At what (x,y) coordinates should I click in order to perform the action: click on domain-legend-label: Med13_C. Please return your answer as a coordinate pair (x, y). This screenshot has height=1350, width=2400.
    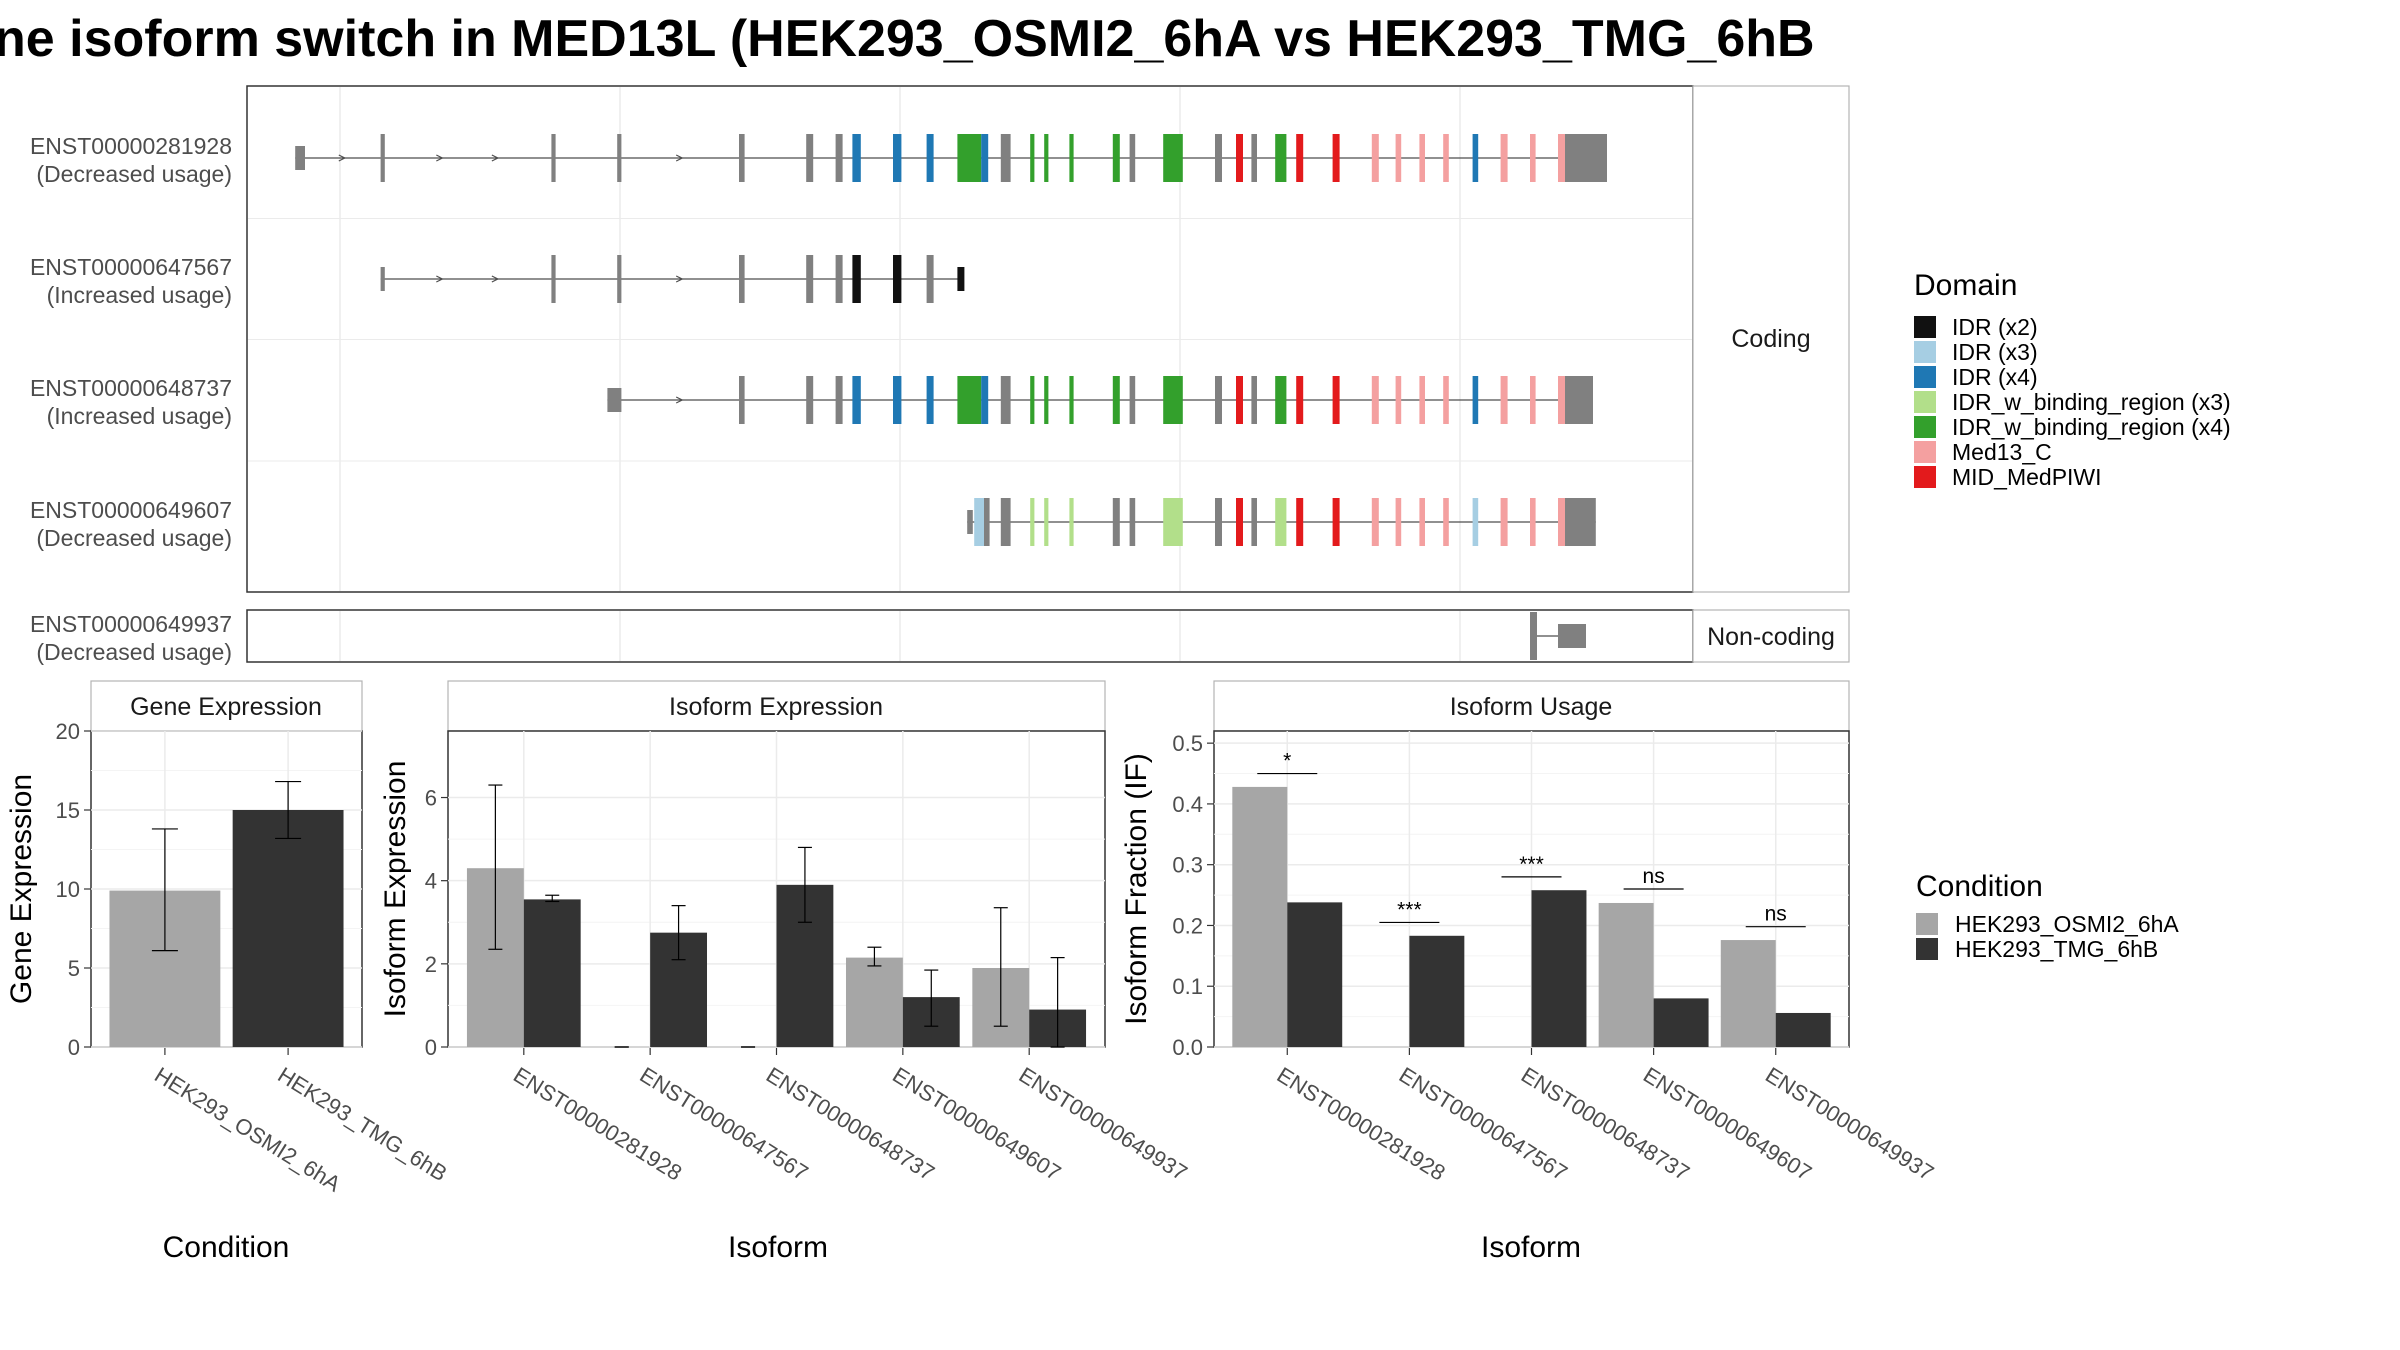
    Looking at the image, I should click on (2002, 452).